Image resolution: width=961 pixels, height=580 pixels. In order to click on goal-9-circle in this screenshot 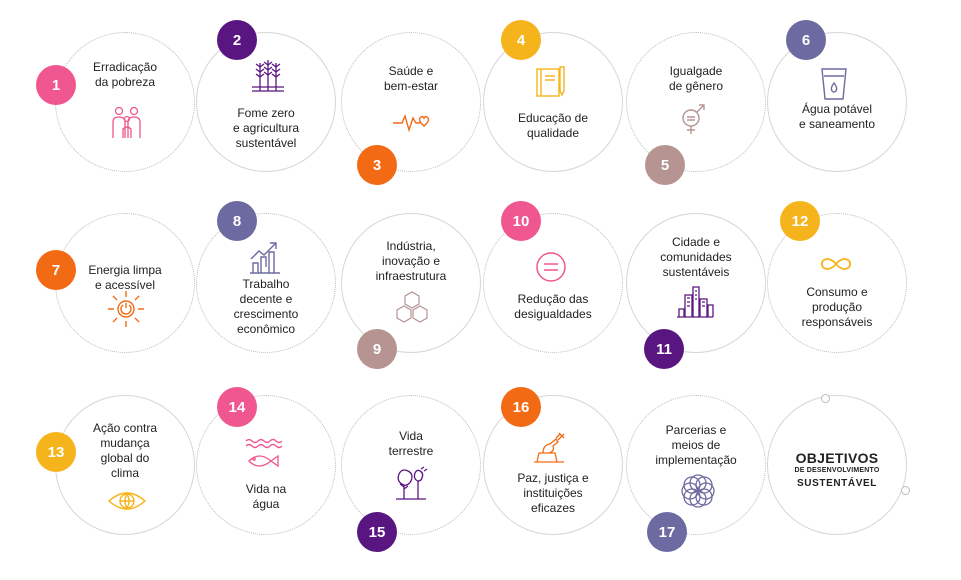, I will do `click(411, 283)`.